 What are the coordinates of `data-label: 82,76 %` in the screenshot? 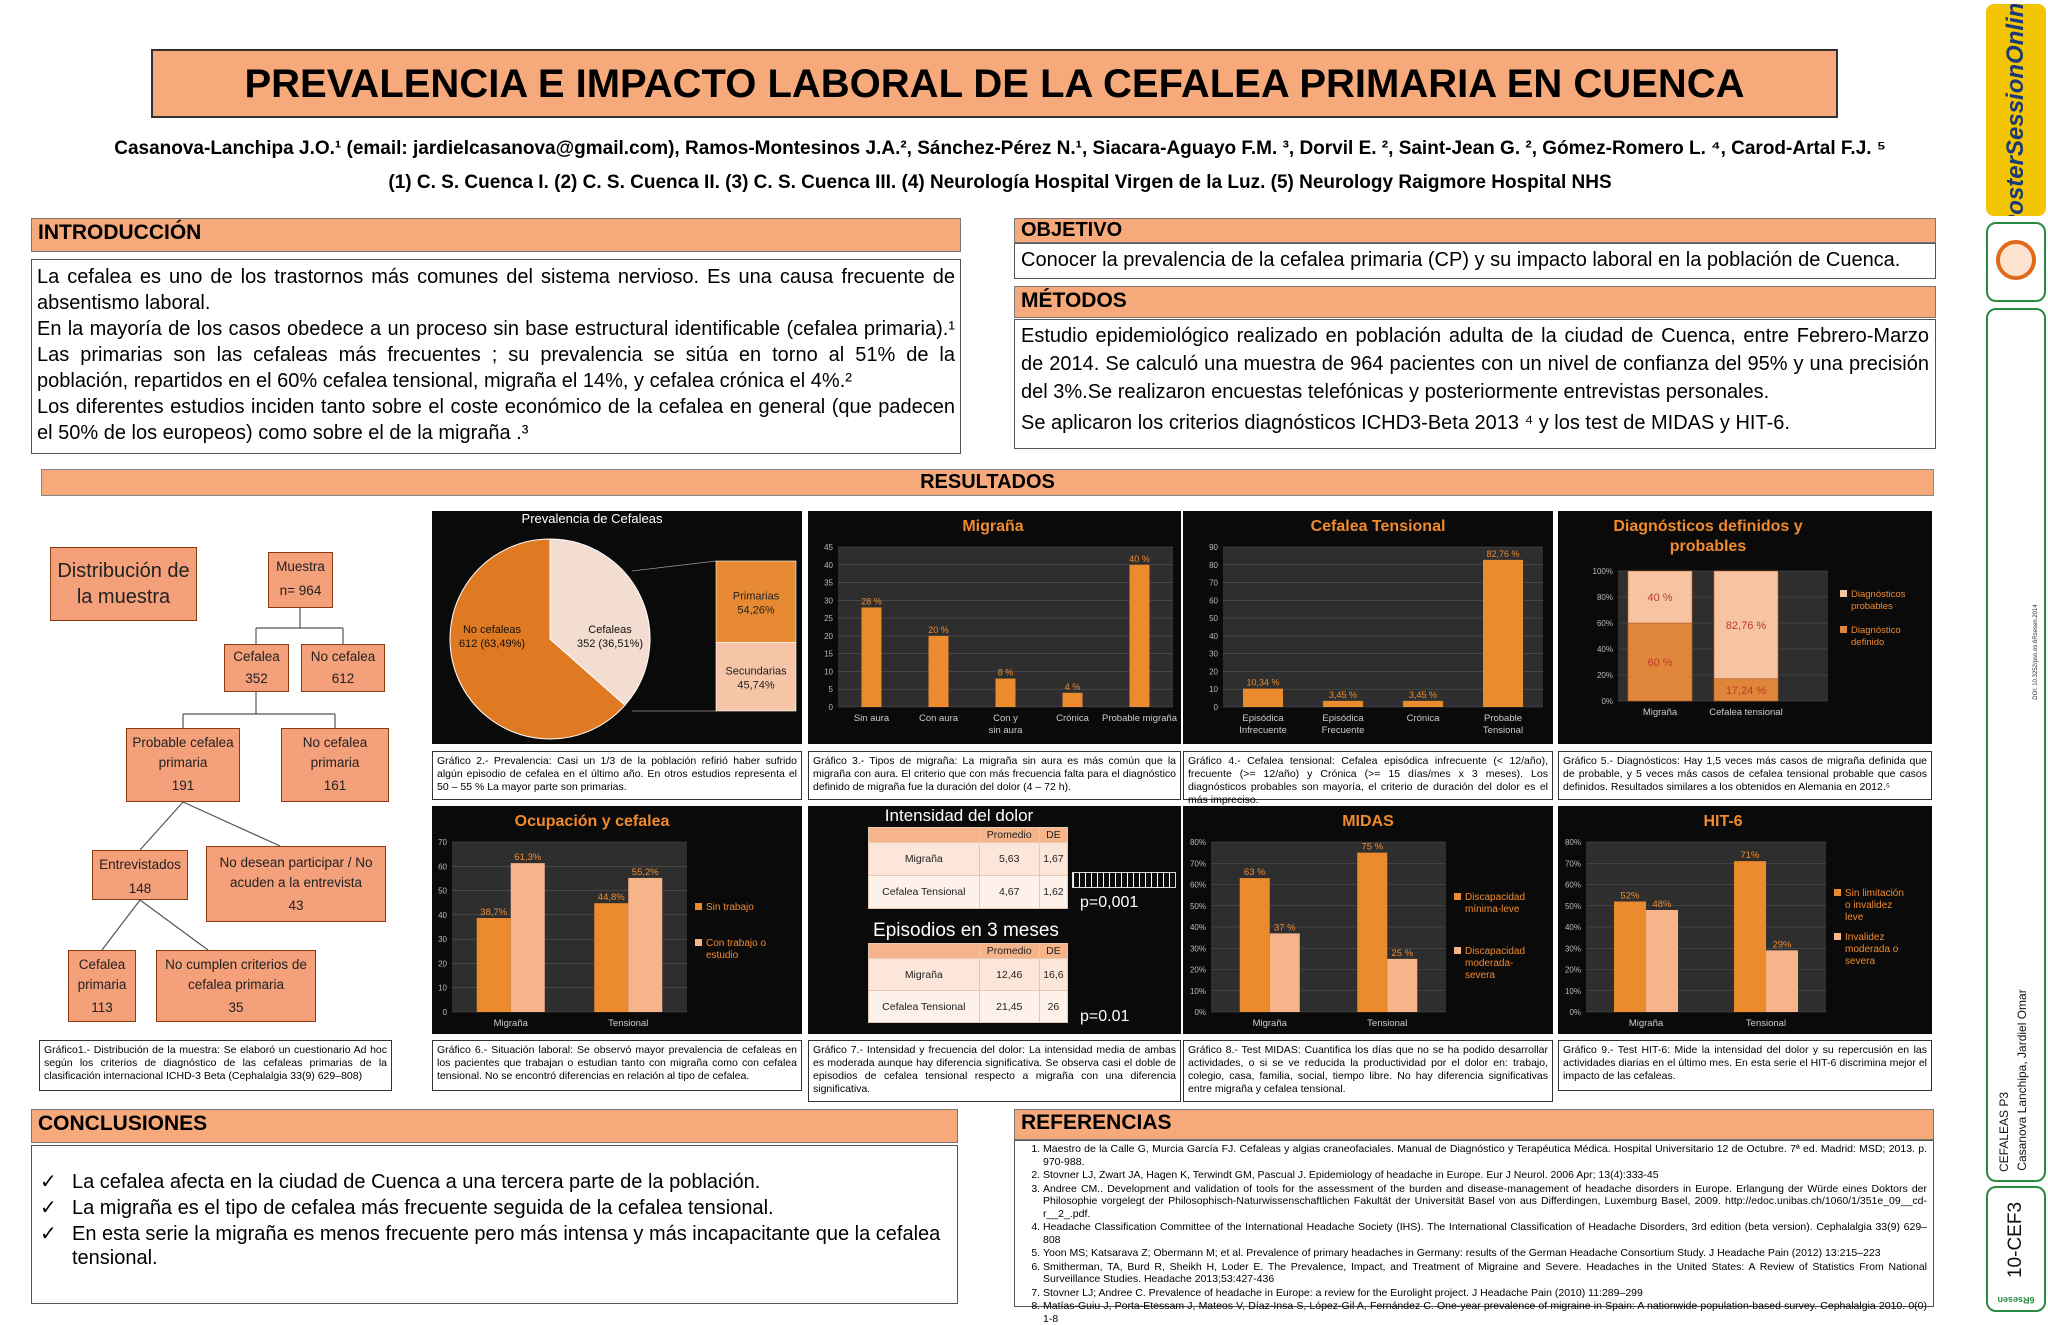 It's located at (1502, 554).